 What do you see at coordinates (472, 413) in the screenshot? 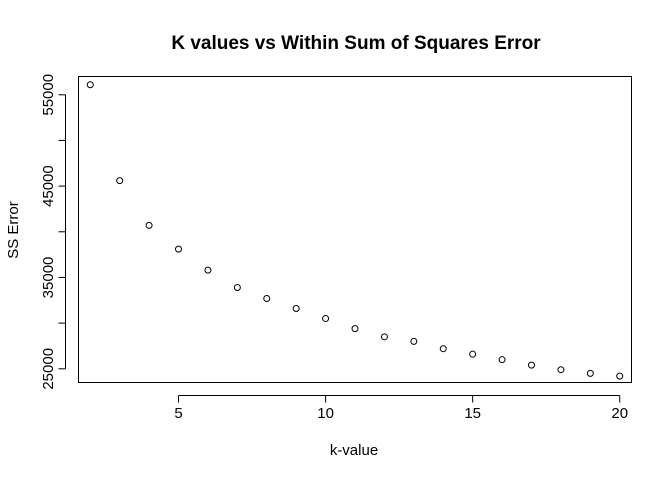
I see `x-tick-label: 15` at bounding box center [472, 413].